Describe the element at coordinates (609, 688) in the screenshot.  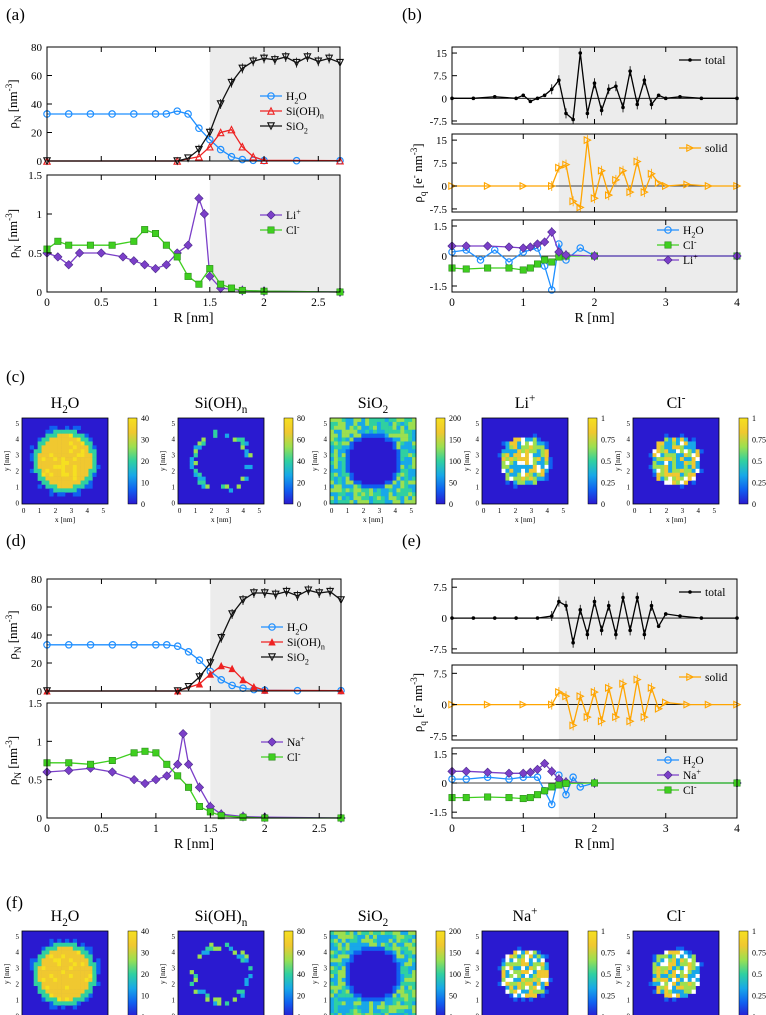
I see `data-point-solid` at that location.